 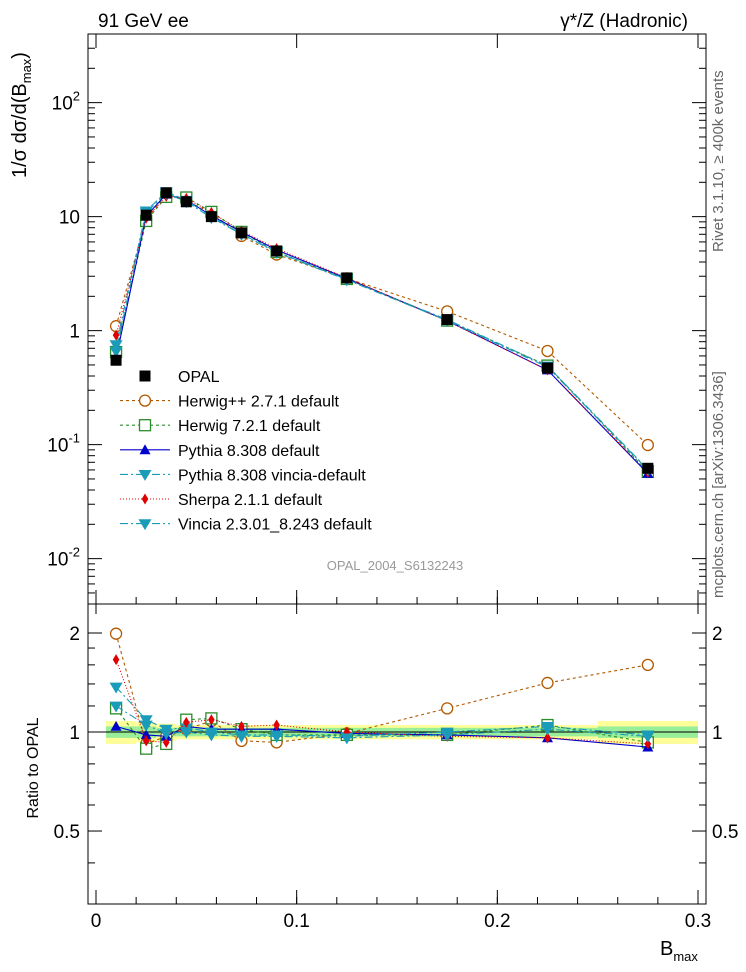 What do you see at coordinates (275, 525) in the screenshot?
I see `legend-label: Vincia 2.3.01_8.243 default` at bounding box center [275, 525].